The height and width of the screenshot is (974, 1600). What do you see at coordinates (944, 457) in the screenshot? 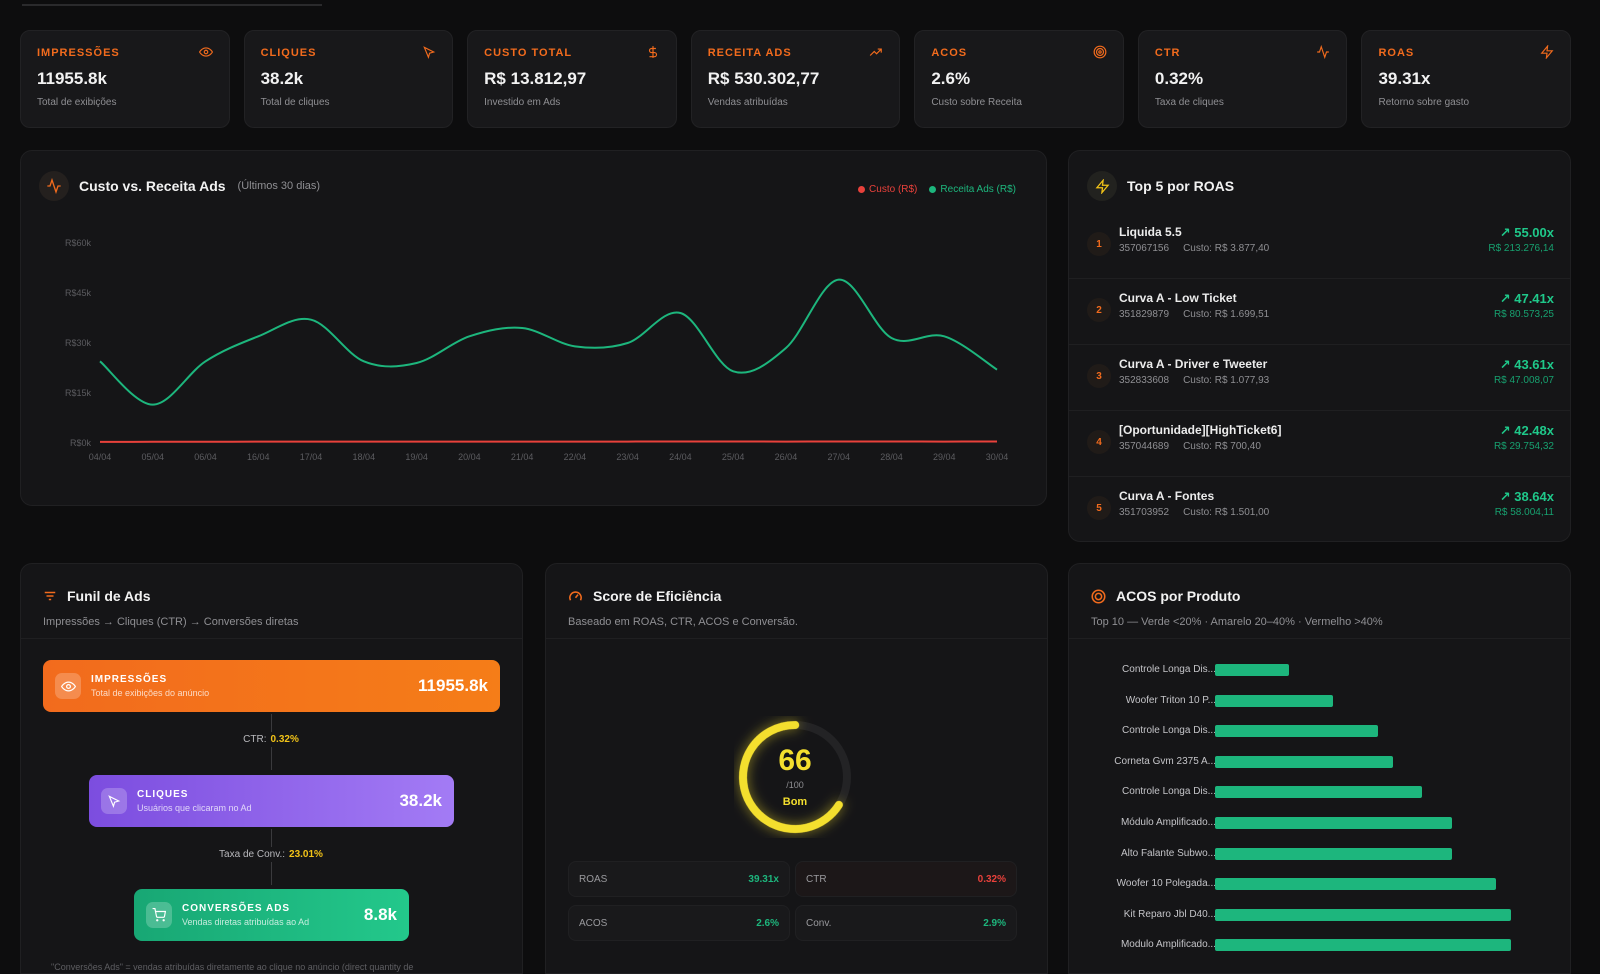
I see `x-tick-label: 29/04` at bounding box center [944, 457].